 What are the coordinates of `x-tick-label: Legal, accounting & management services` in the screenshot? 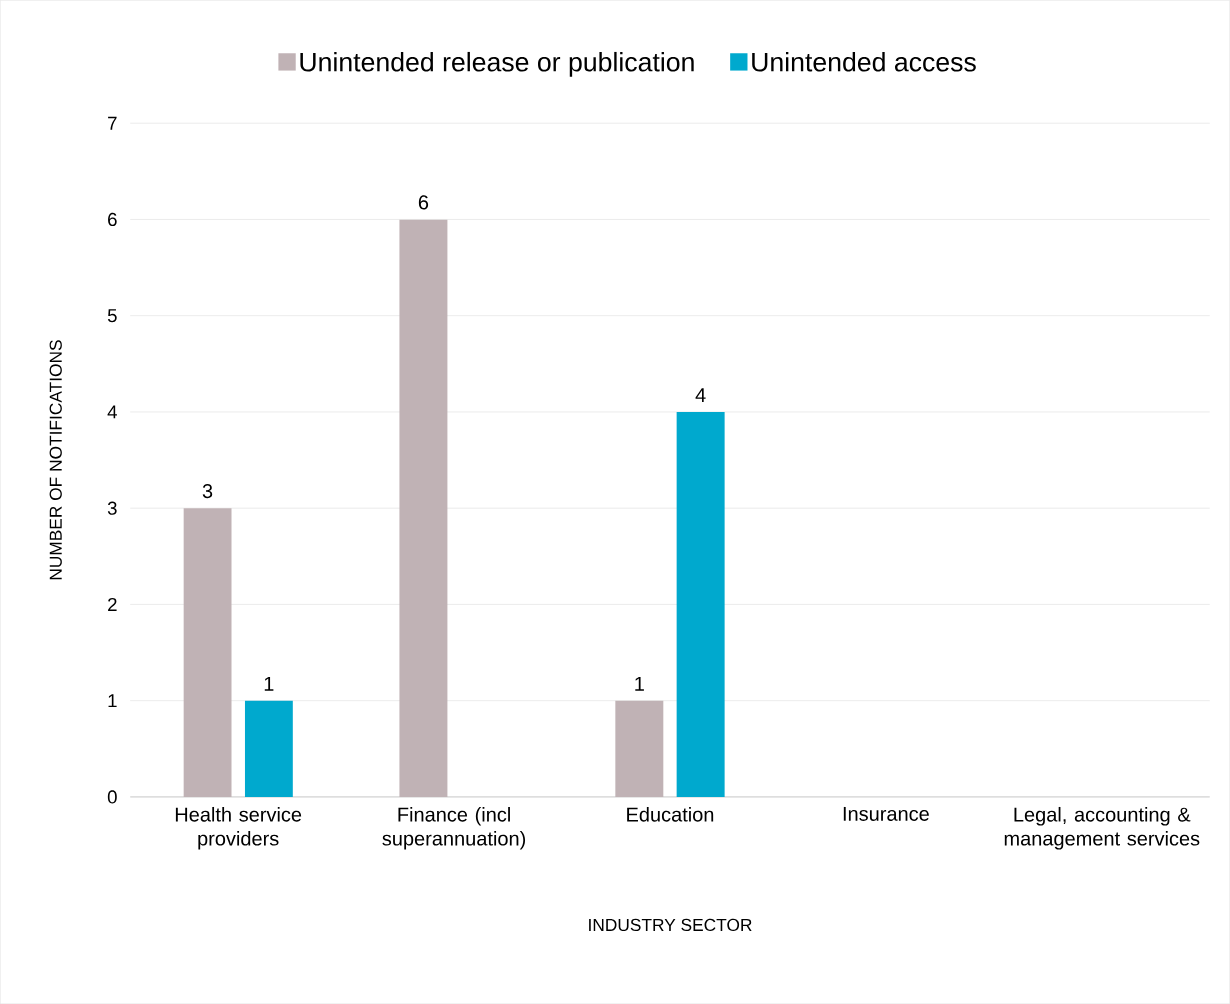 It's located at (1102, 828).